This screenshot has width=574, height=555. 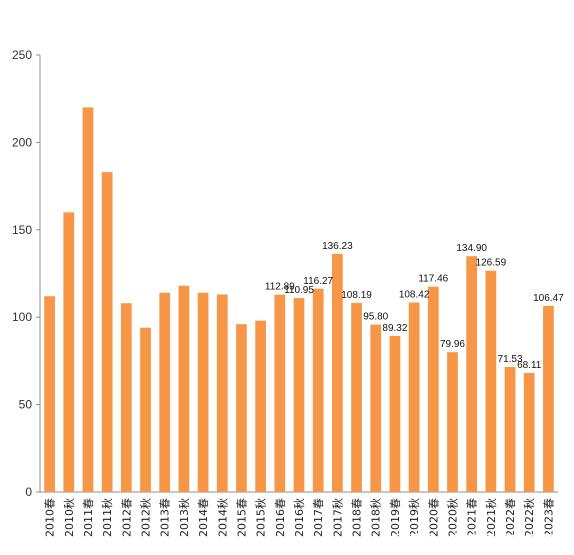 What do you see at coordinates (28, 492) in the screenshot?
I see `y-tick-label: 0` at bounding box center [28, 492].